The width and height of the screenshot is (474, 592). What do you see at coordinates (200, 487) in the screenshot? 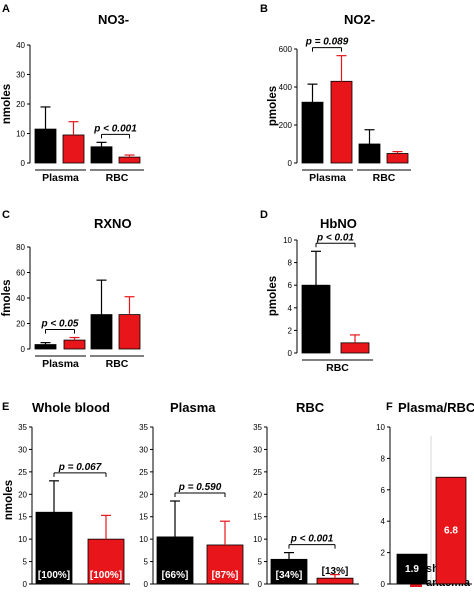
I see `chart5-sig-label-0: p = 0.590` at bounding box center [200, 487].